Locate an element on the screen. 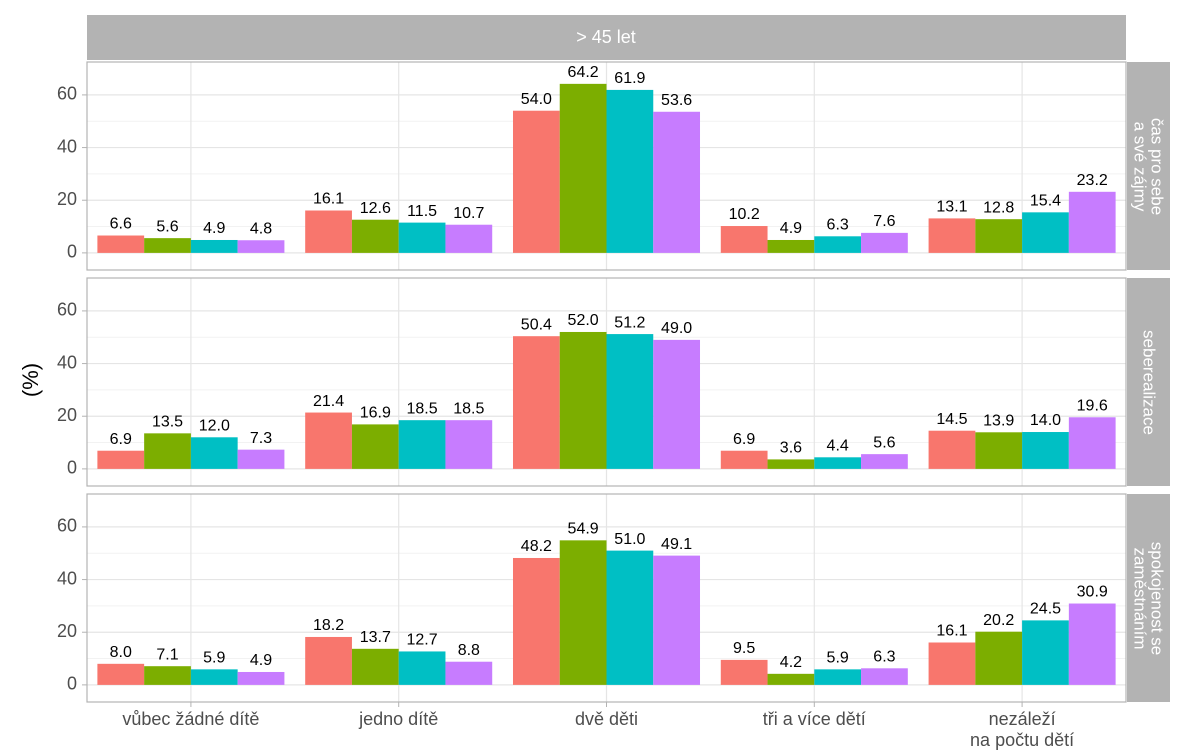 The height and width of the screenshot is (753, 1181). value-label: 12.7 is located at coordinates (422, 640).